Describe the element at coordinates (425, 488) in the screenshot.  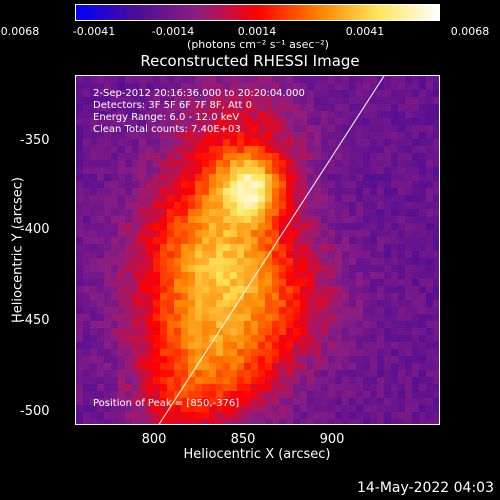
I see `timestamp: 14-May-2022 04:03` at that location.